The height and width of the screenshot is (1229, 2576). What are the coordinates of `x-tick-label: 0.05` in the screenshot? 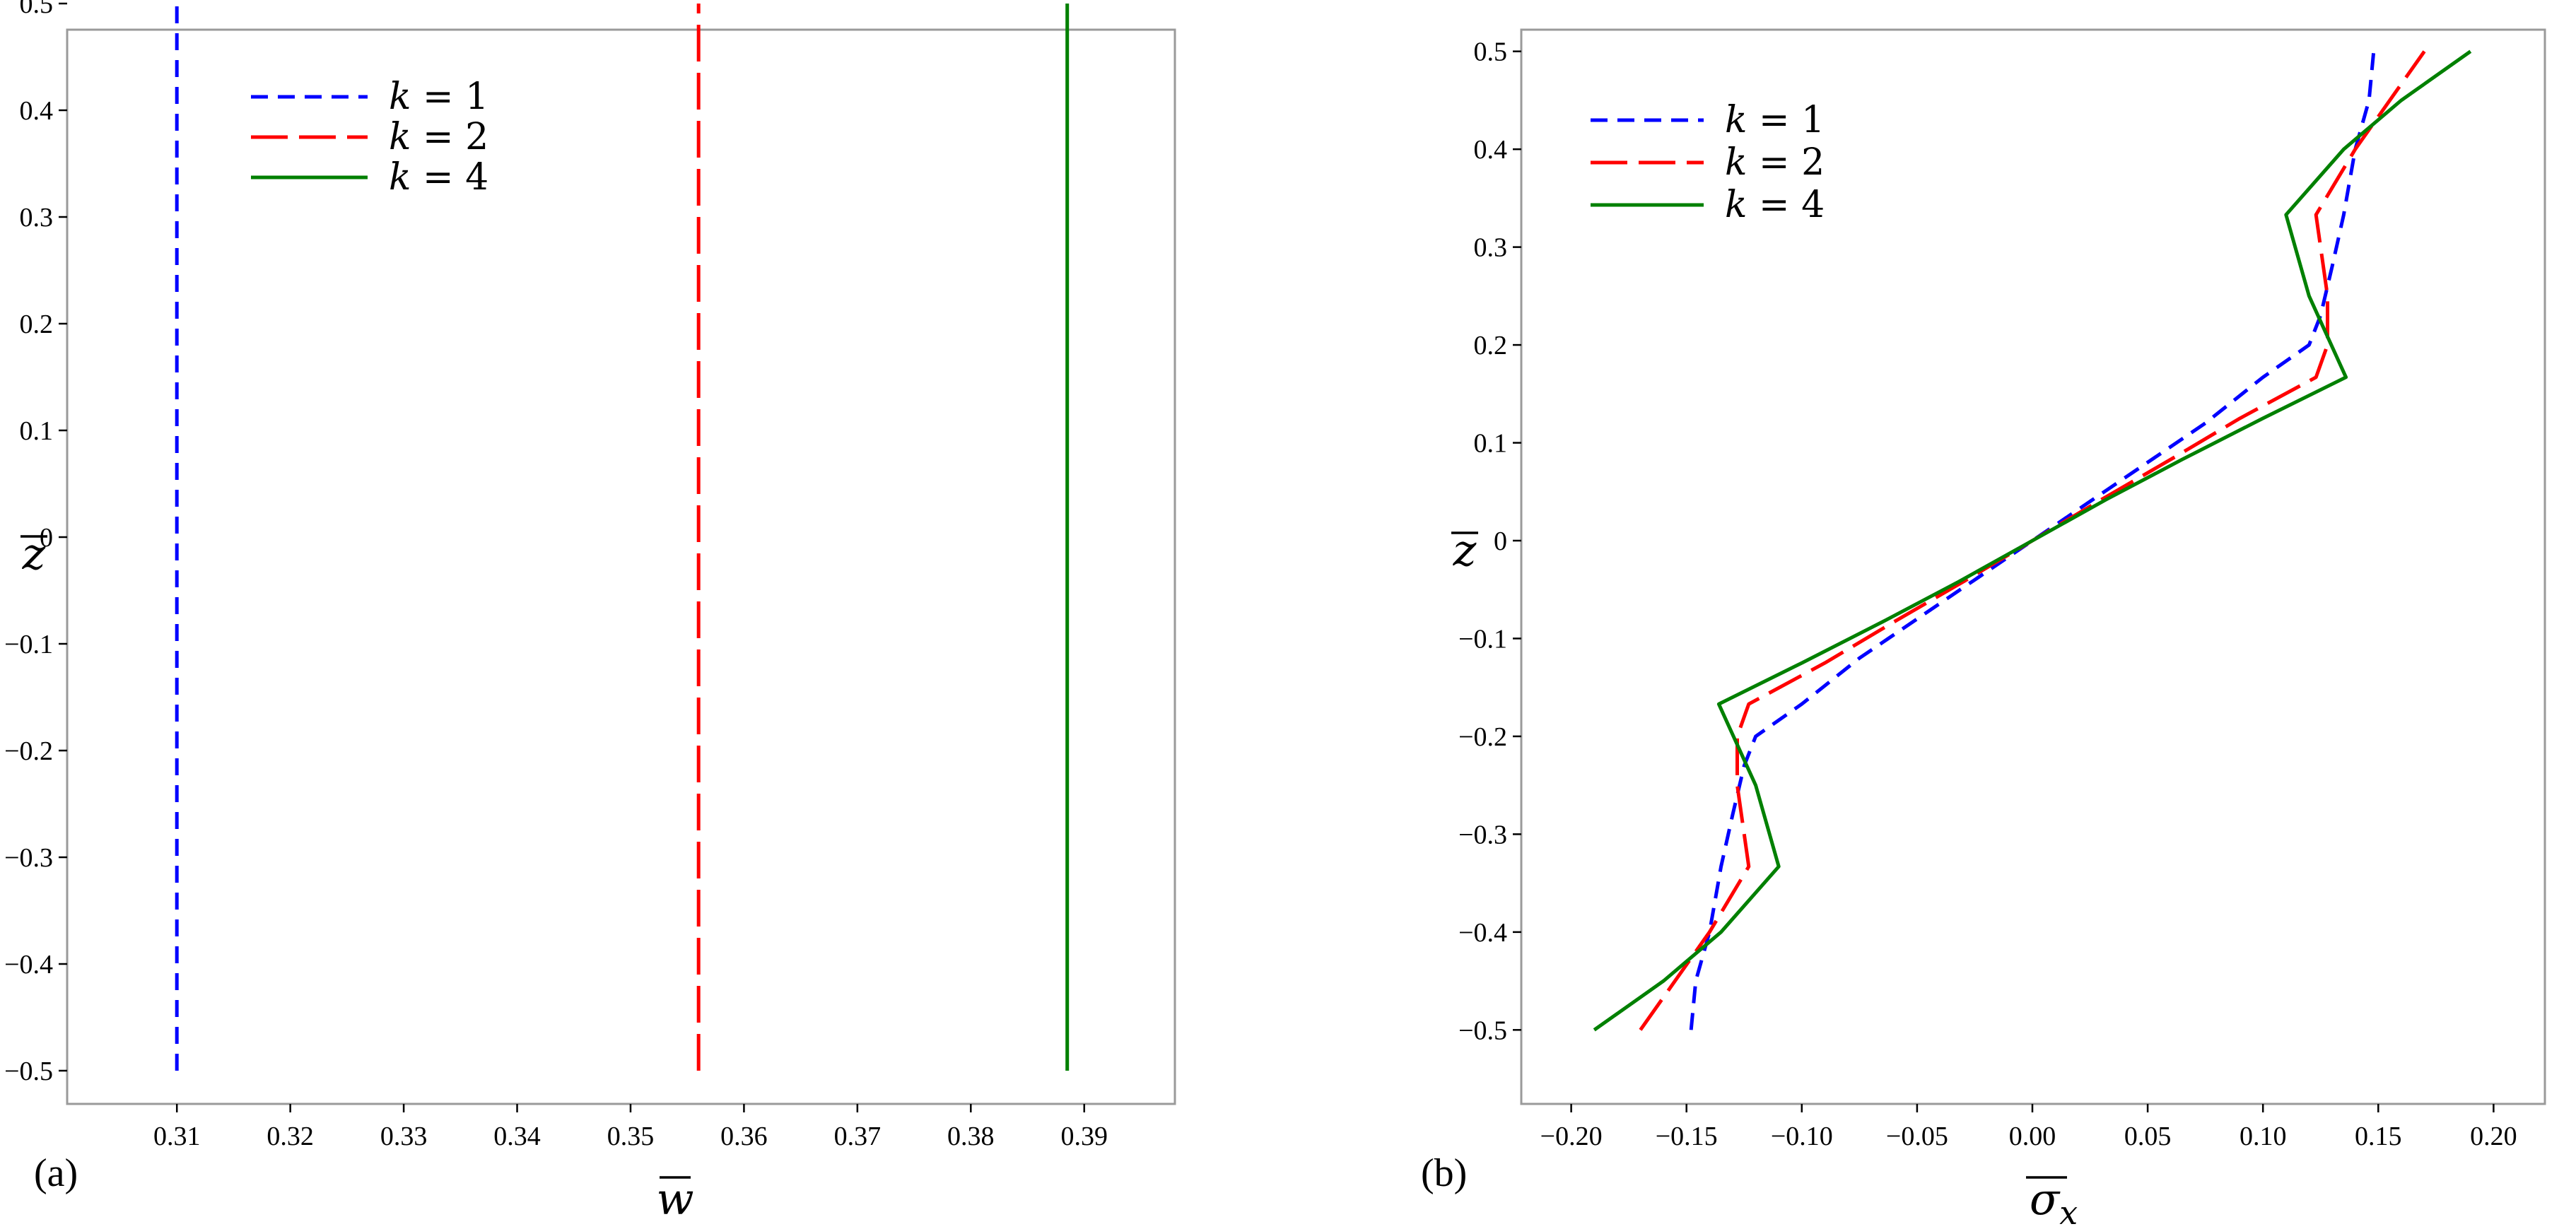 It's located at (2148, 1136).